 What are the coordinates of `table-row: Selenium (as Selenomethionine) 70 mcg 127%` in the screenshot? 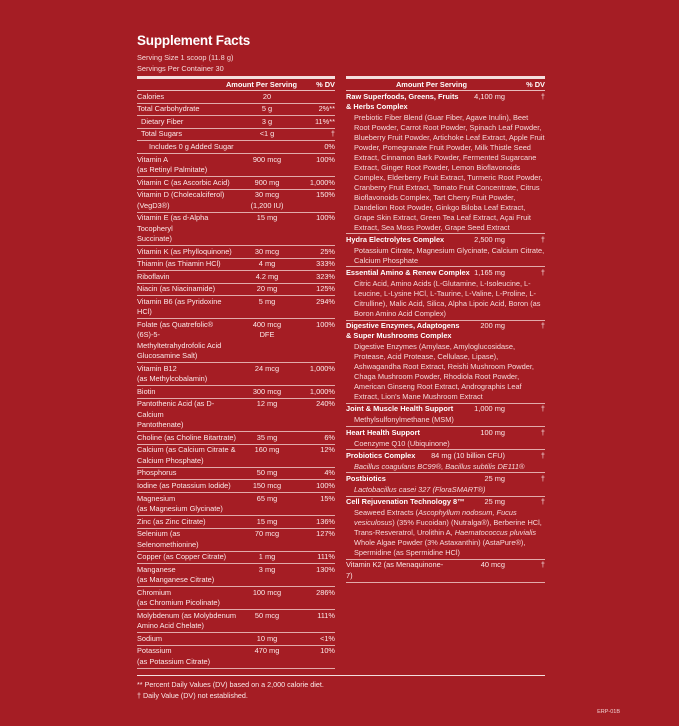 It's located at (236, 540).